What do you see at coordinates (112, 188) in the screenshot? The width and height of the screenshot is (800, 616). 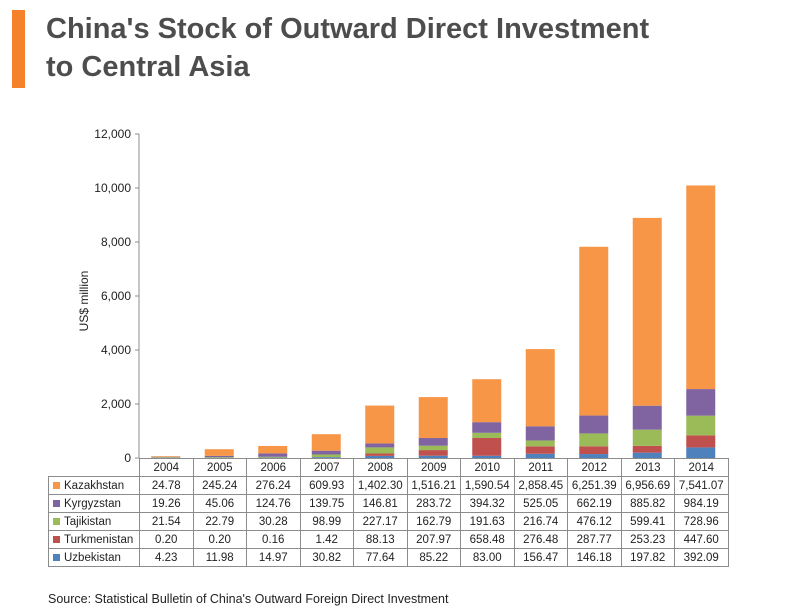 I see `y-tick-label: 10,000` at bounding box center [112, 188].